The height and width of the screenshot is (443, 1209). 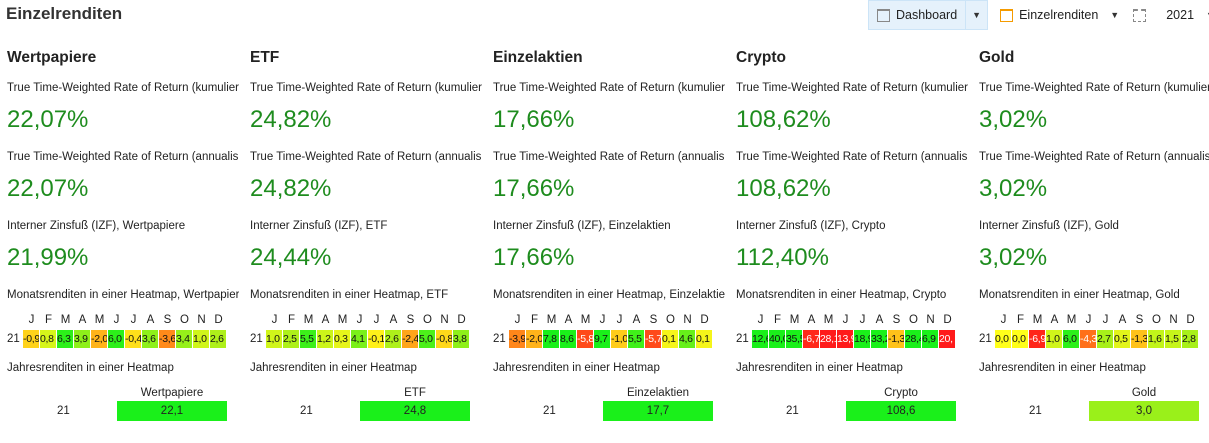 I want to click on heatmap-cell: 1,6, so click(x=1156, y=339).